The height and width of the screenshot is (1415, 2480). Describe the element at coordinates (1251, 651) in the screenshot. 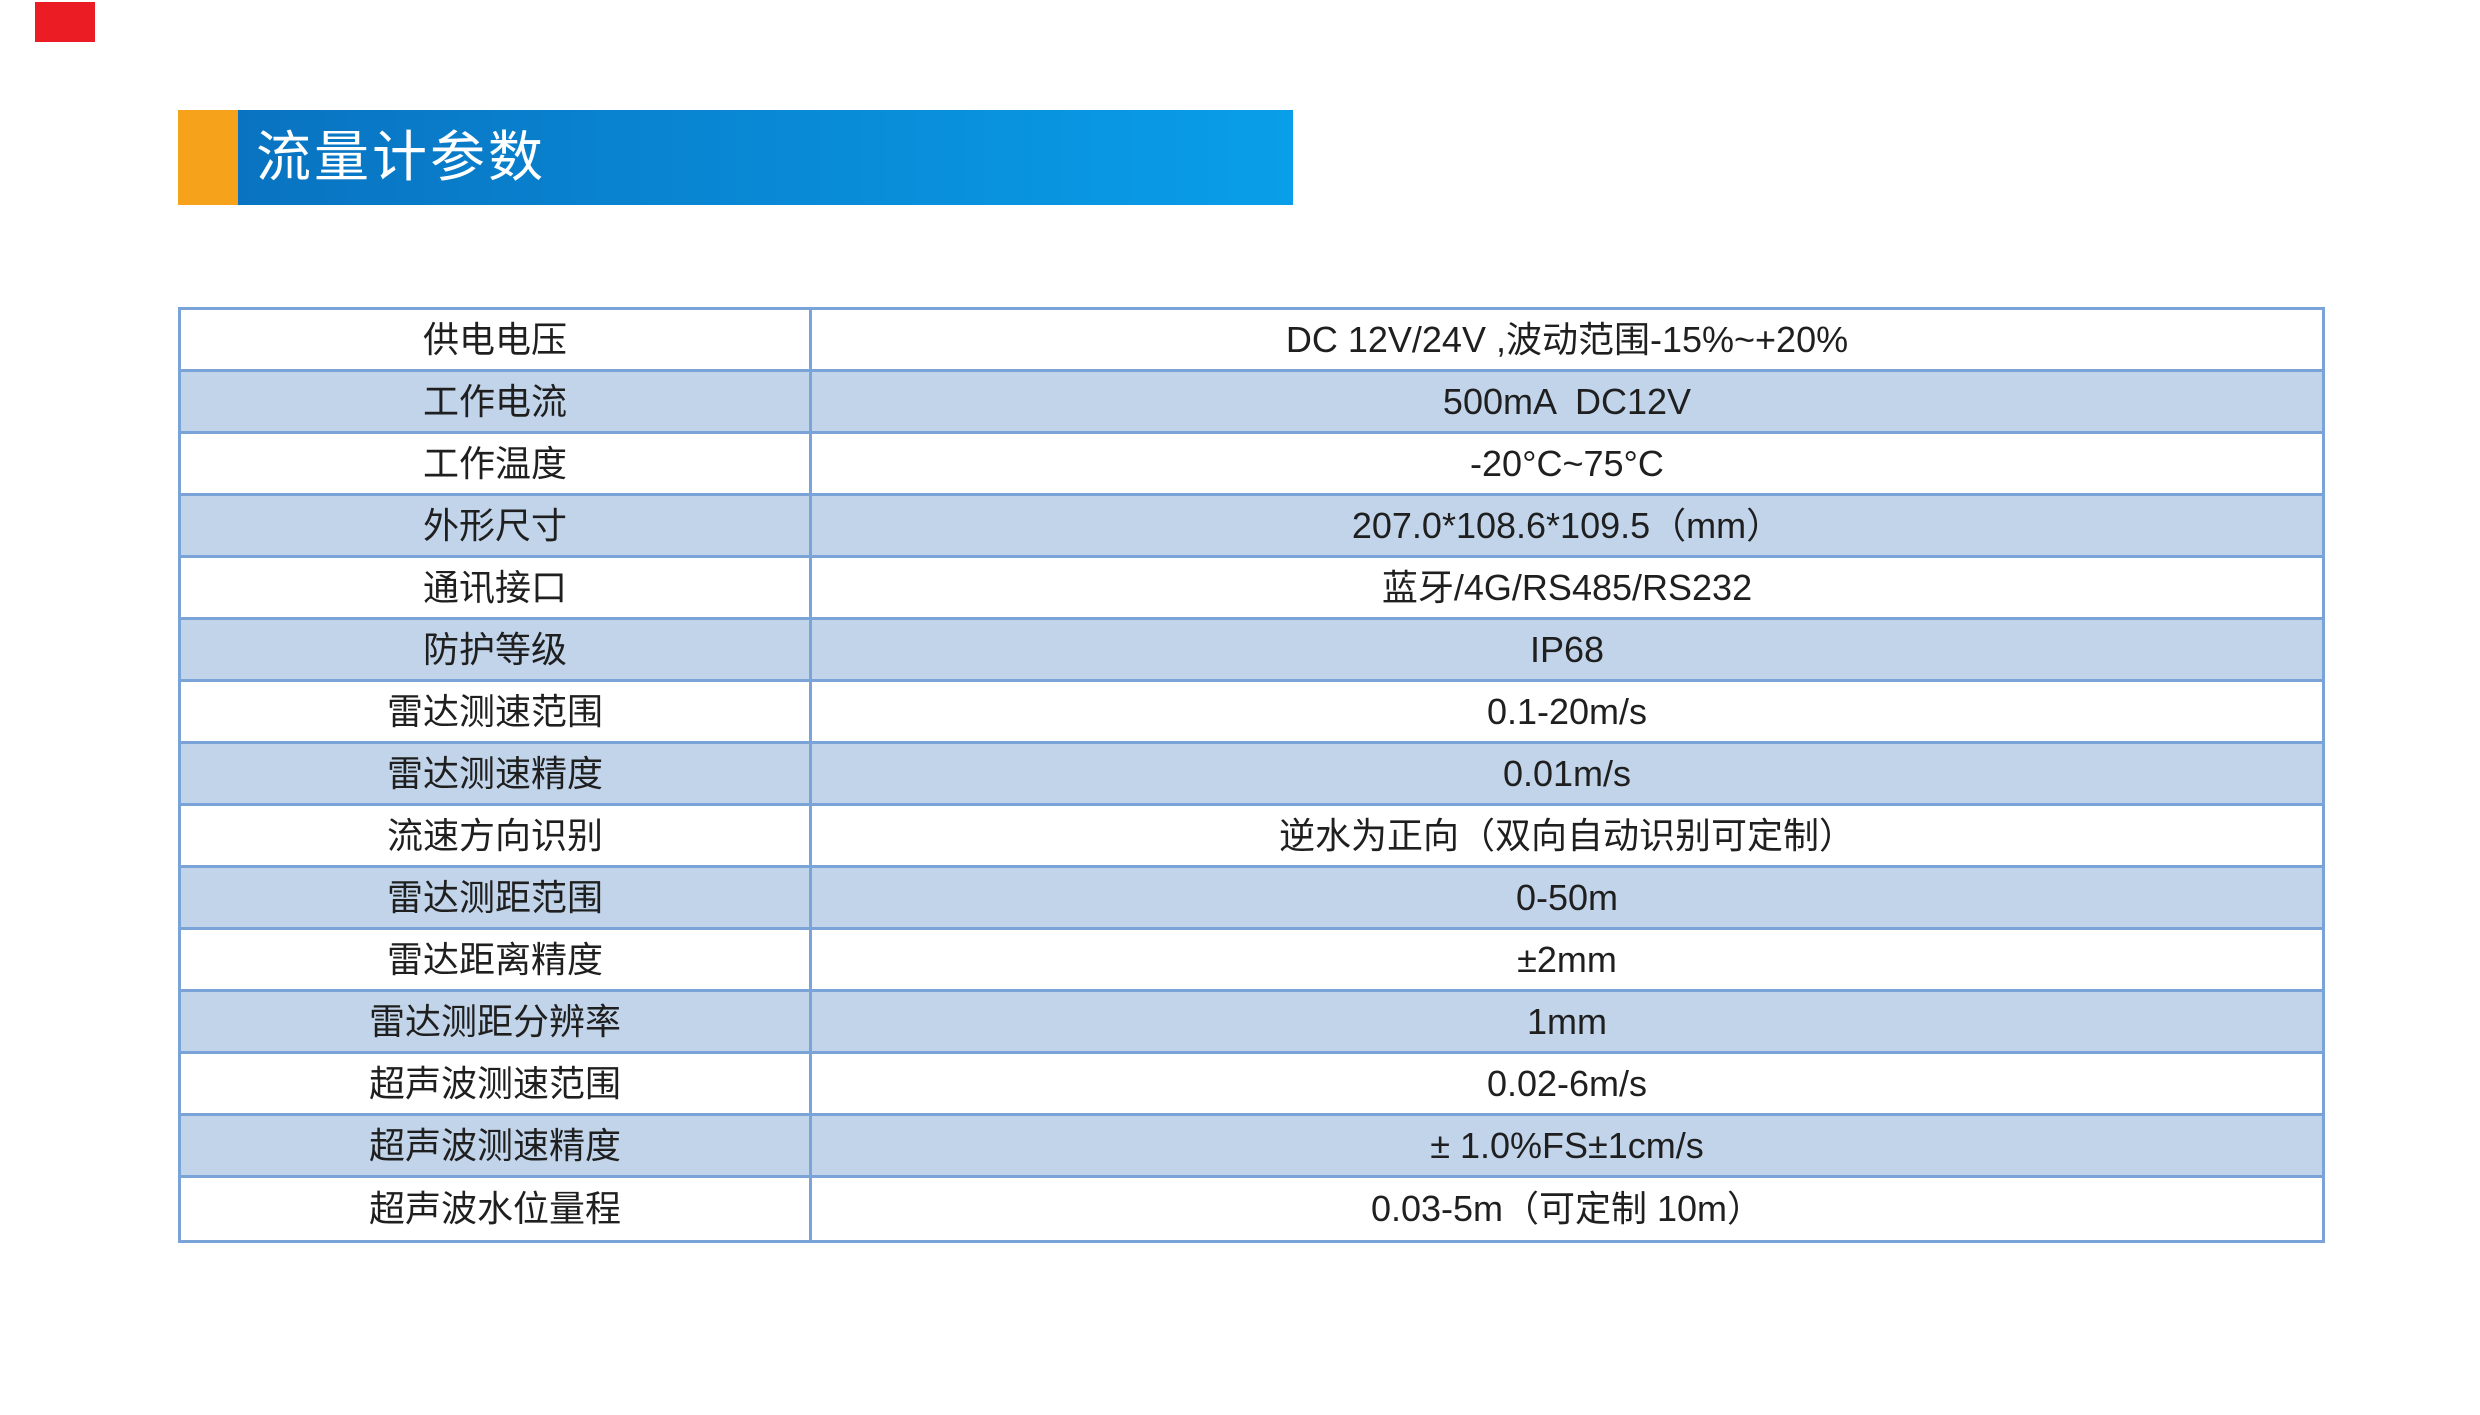

I see `table-row: 防护等级 IP68` at that location.